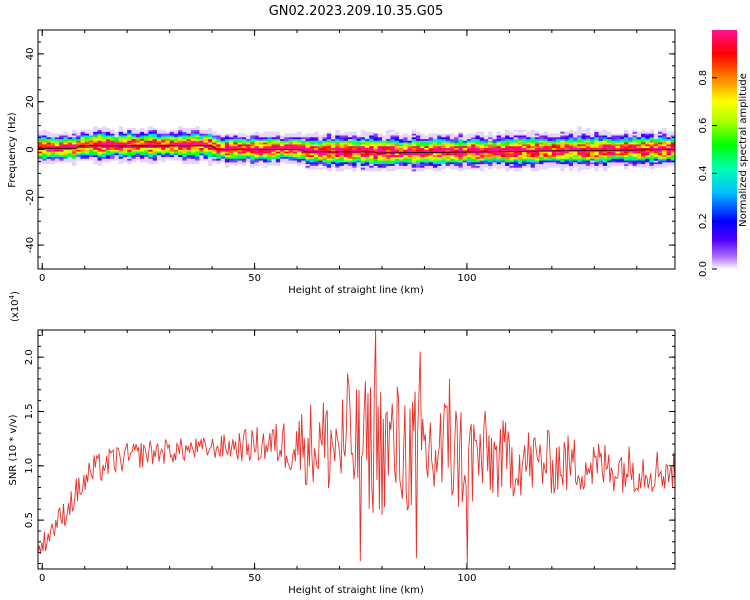 The width and height of the screenshot is (750, 600). What do you see at coordinates (703, 269) in the screenshot?
I see `colorbar-tick-label: 0.0` at bounding box center [703, 269].